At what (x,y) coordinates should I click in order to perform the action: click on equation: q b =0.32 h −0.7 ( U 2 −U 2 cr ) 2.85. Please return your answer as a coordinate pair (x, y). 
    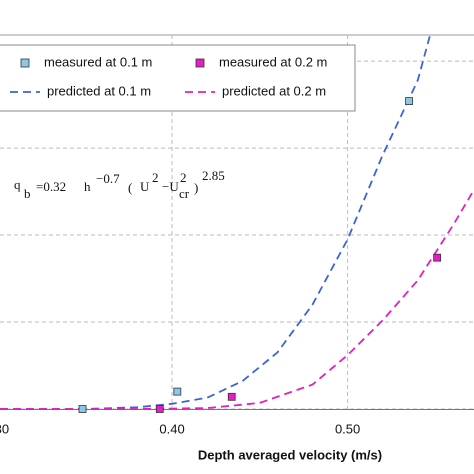
    Looking at the image, I should click on (119, 184).